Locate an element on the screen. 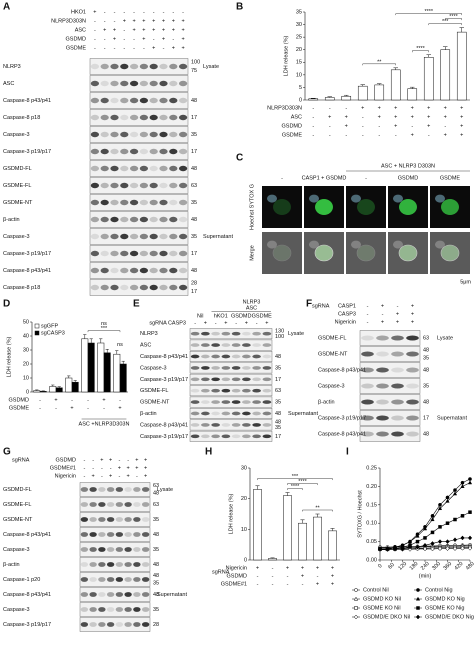 This screenshot has height=650, width=474. y-tick-label: 30 is located at coordinates (26, 350).